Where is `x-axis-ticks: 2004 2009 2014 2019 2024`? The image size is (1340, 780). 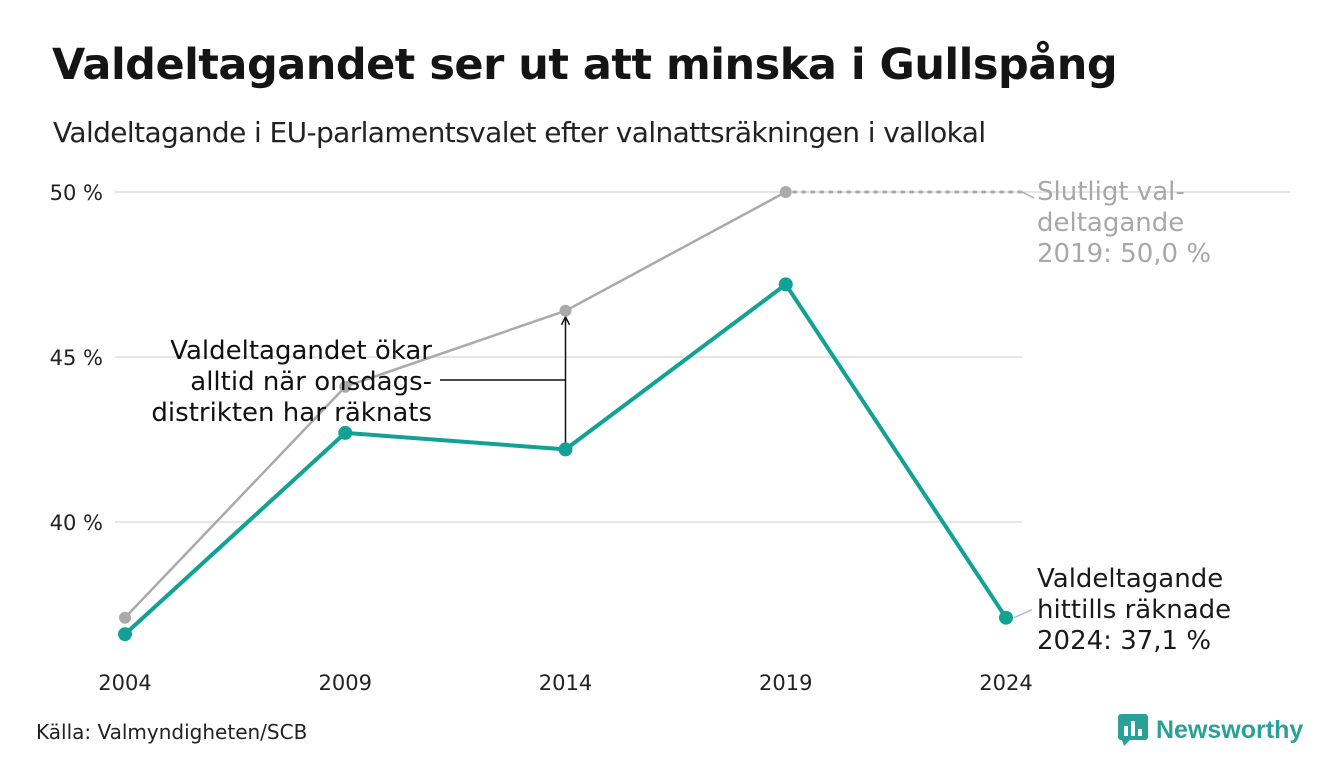
x-axis-ticks: 2004 2009 2014 2019 2024 is located at coordinates (565, 683).